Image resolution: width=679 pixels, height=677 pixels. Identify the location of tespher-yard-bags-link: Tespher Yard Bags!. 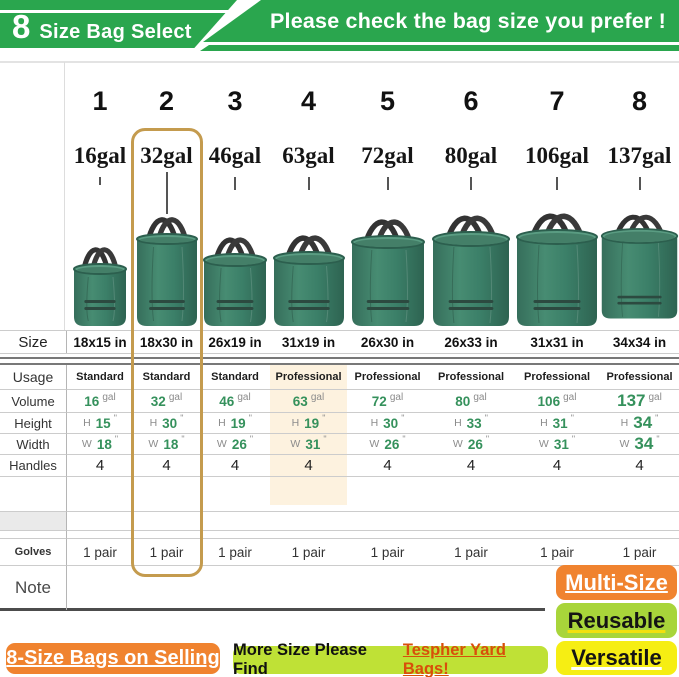
(454, 659).